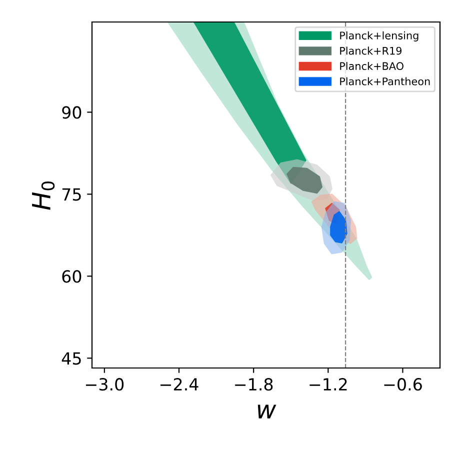 This screenshot has height=460, width=463. Describe the element at coordinates (371, 50) in the screenshot. I see `legend-label: Planck+R19` at that location.